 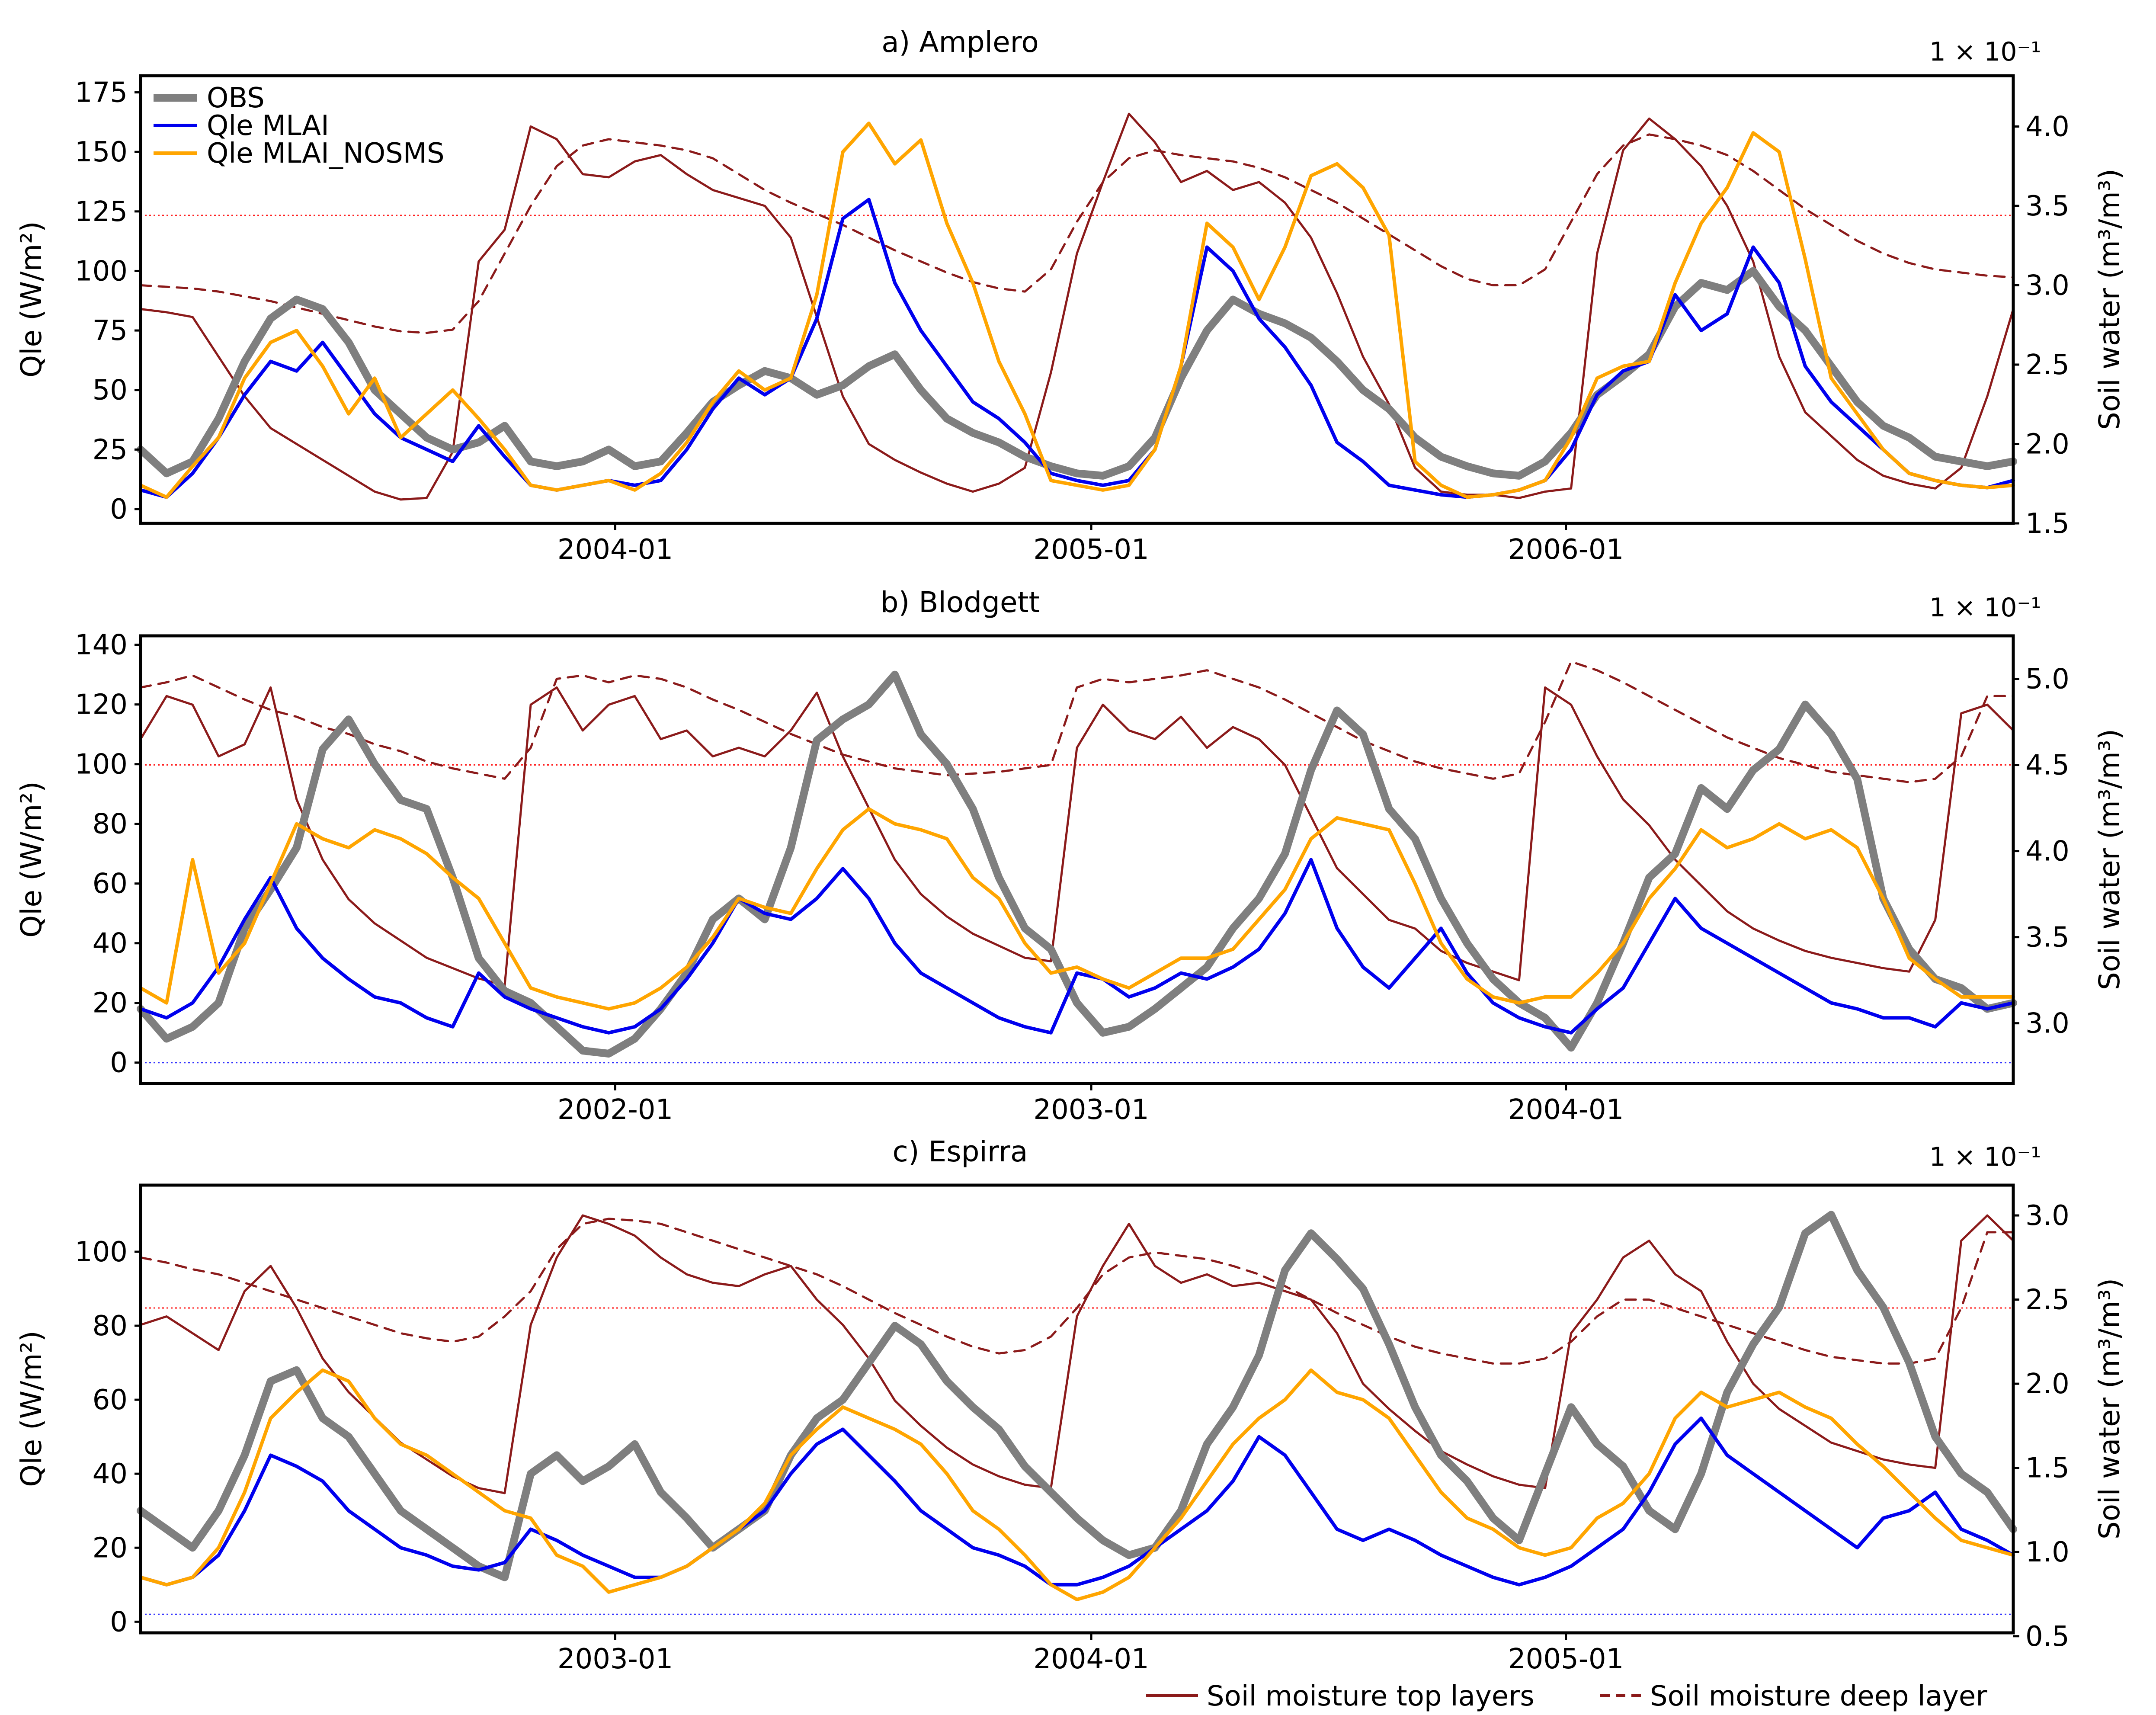 I want to click on y-tick-label: 140, so click(x=101, y=645).